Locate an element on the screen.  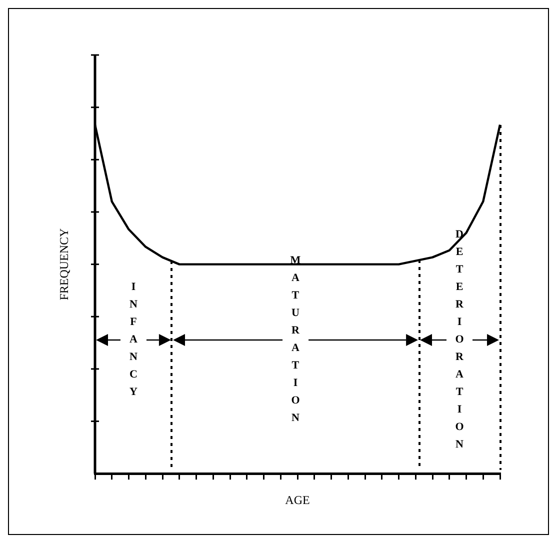
text: MATURATION is located at coordinates (295, 339).